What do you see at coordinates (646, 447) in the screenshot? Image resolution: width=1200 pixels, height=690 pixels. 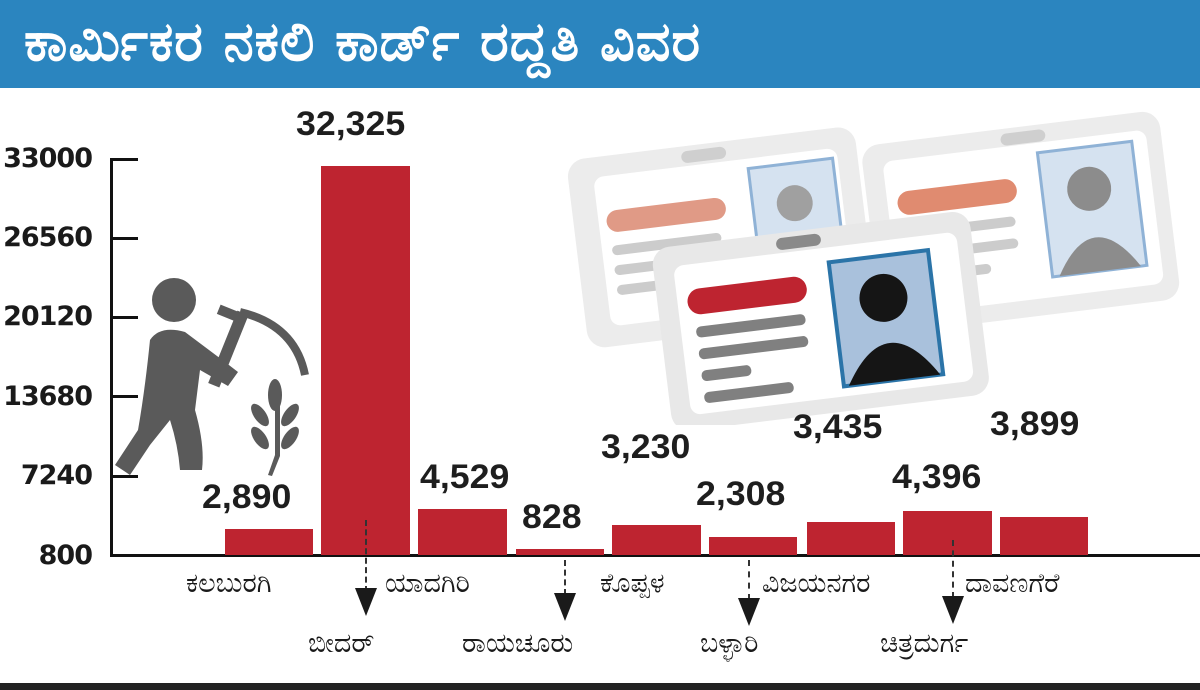 I see `value-label: 3,230` at bounding box center [646, 447].